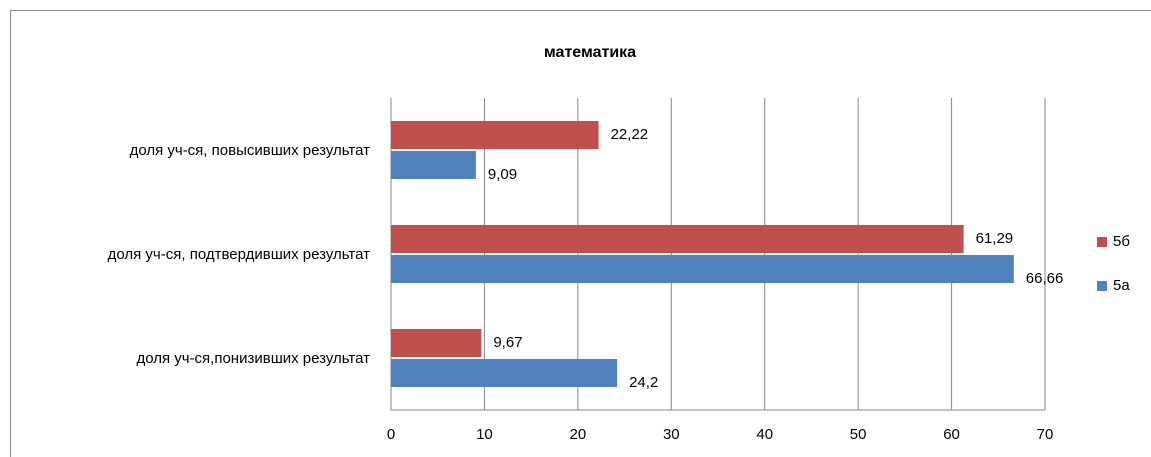 The width and height of the screenshot is (1151, 457). I want to click on x-tick-label: 40, so click(764, 434).